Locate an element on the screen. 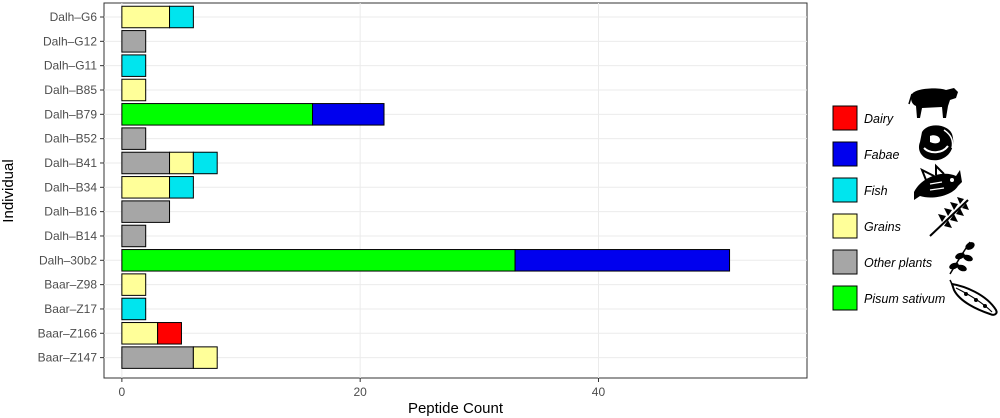  bean-icon is located at coordinates (936, 143).